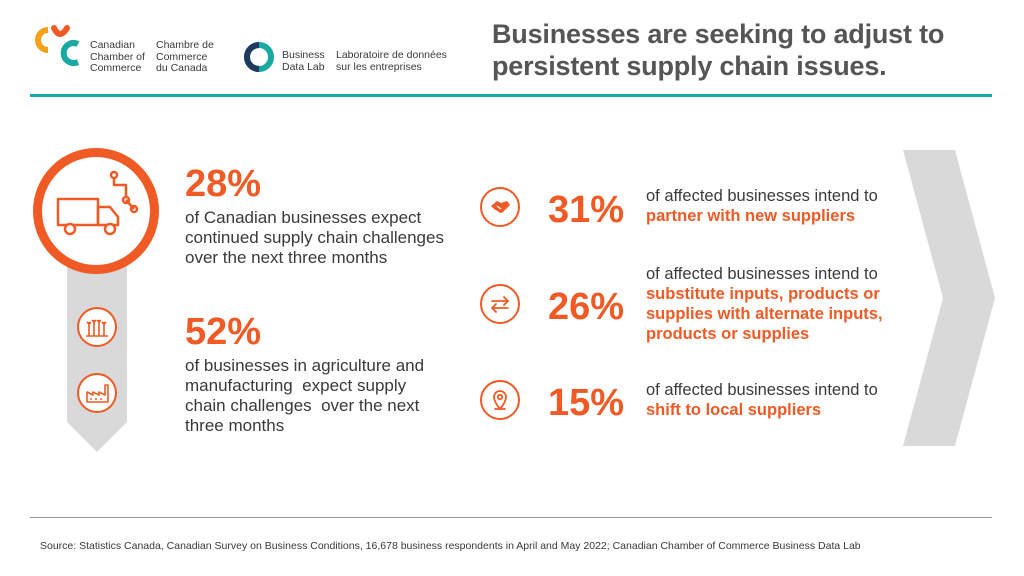 The image size is (1024, 576). I want to click on chevron-right-shape, so click(949, 298).